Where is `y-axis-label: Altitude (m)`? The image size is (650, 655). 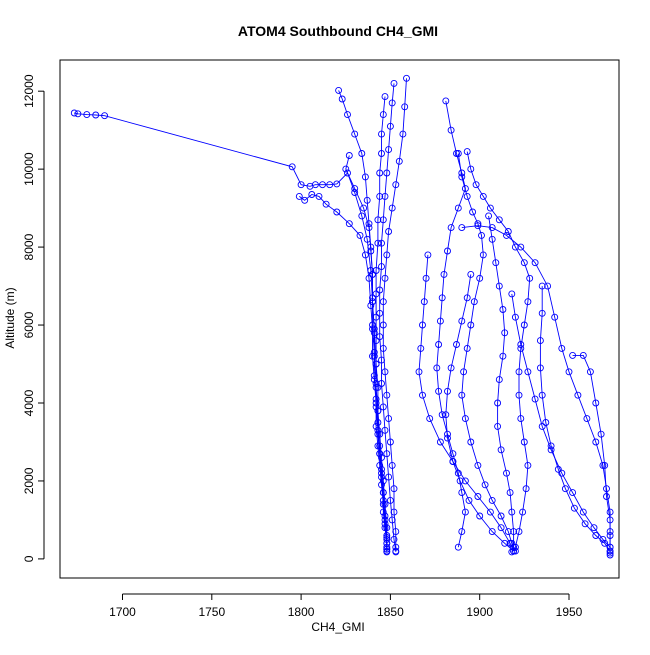 y-axis-label: Altitude (m) is located at coordinates (10, 317).